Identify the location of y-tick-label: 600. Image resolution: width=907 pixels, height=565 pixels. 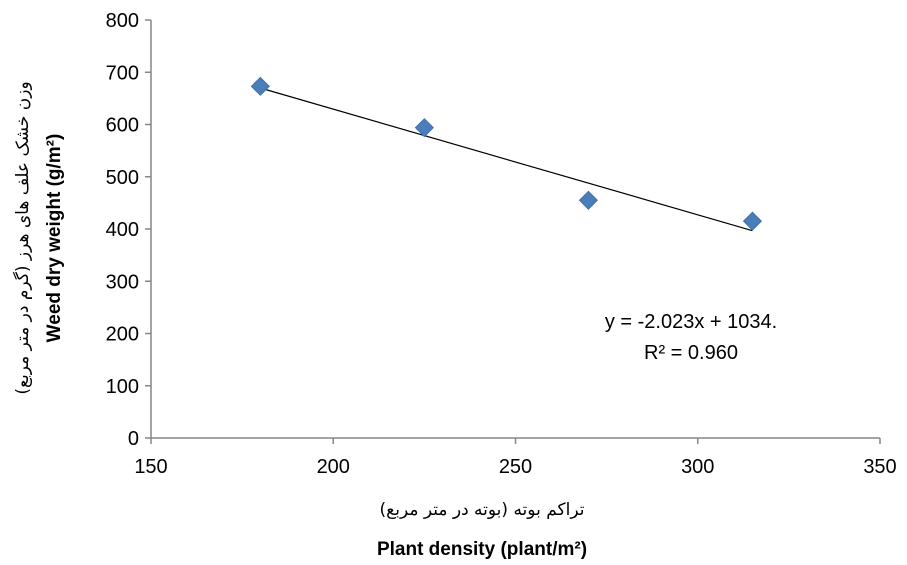
(122, 126).